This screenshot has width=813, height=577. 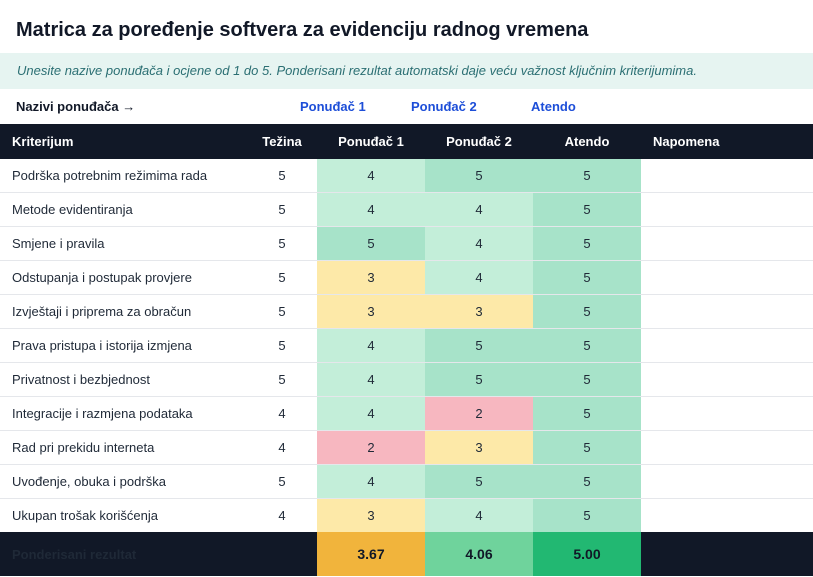 What do you see at coordinates (123, 176) in the screenshot?
I see `criterion-cell: Podrška potrebnim režimima rada` at bounding box center [123, 176].